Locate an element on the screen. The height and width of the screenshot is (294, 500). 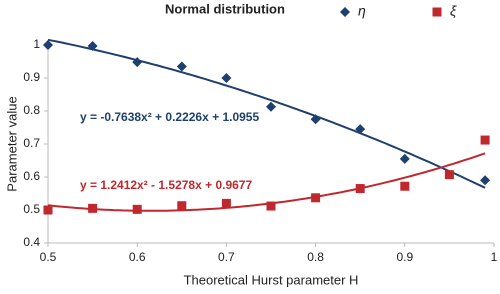
trendline-equation: y = 1.2412x² - 1.5278x + 0.9677 is located at coordinates (166, 185).